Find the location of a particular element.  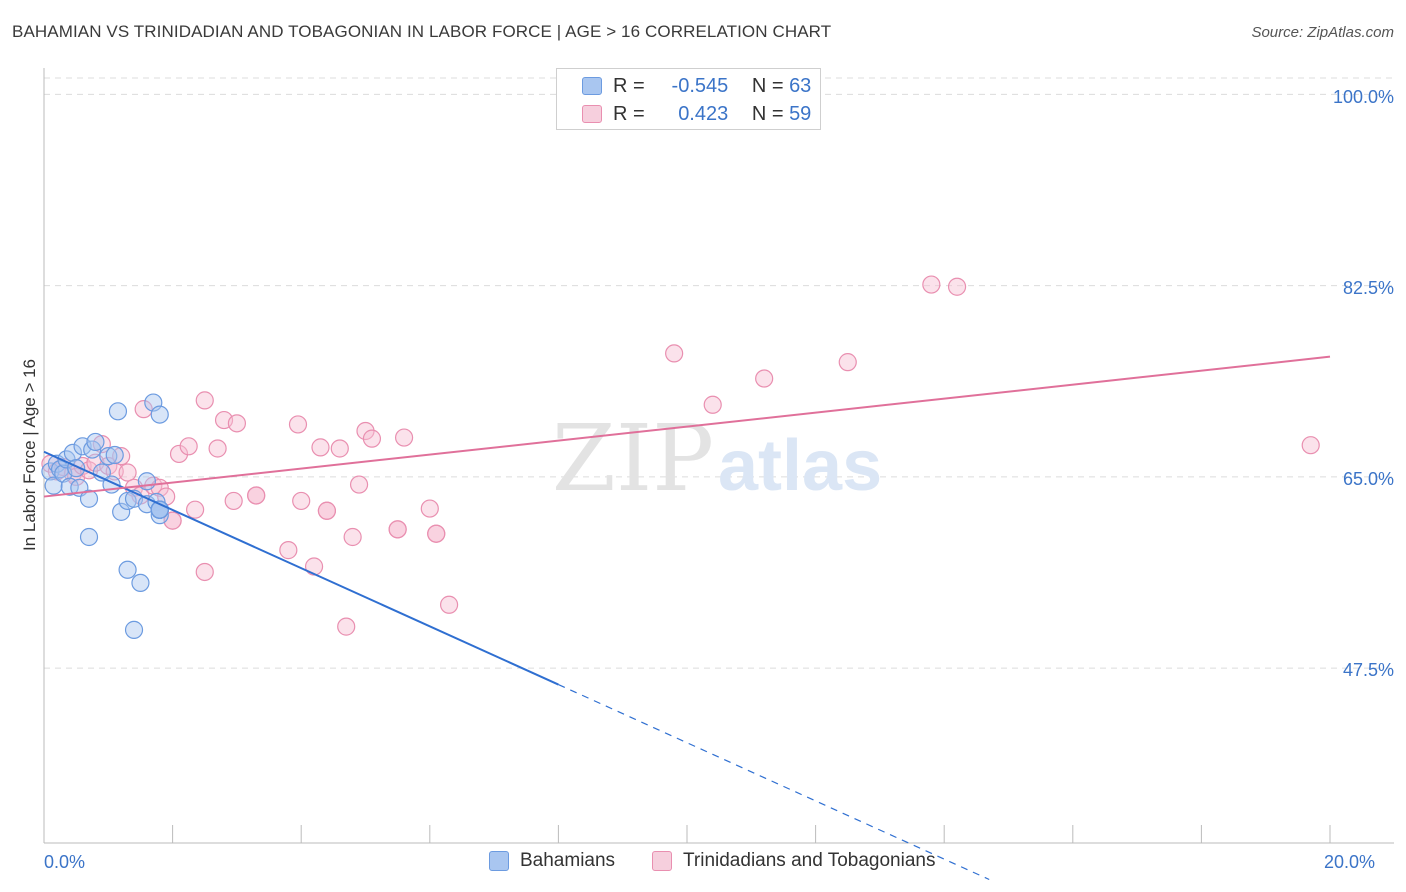

legend-item-bahamians: Bahamians is located at coordinates (552, 861).